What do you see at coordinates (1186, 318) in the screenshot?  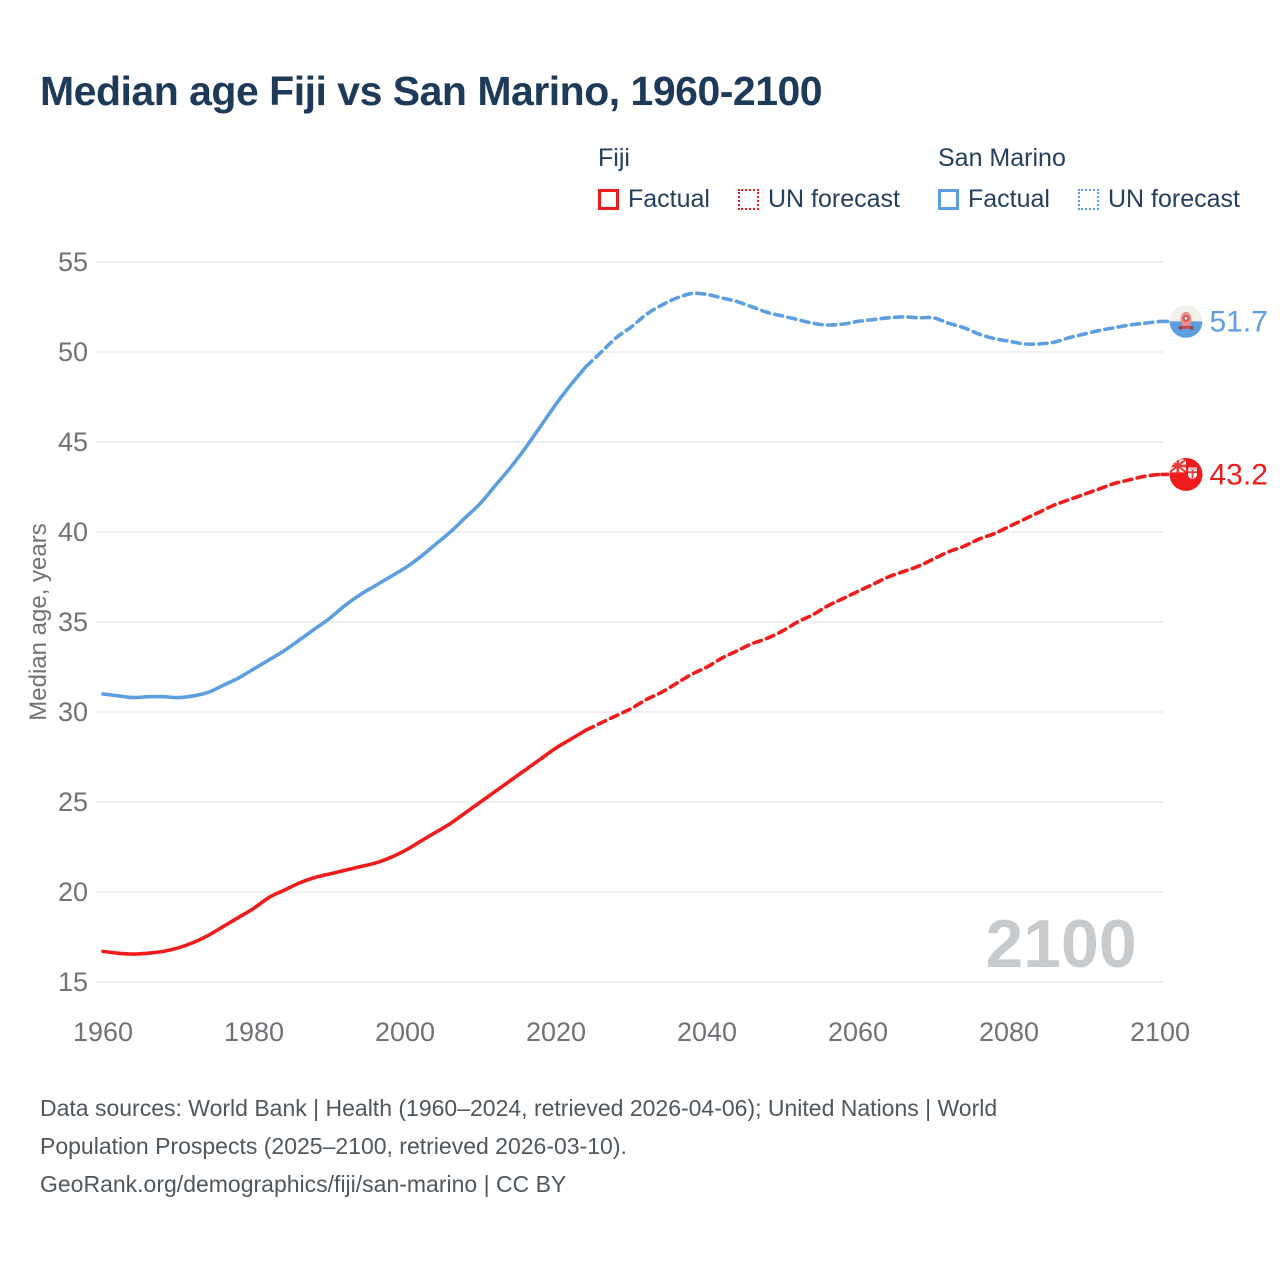 I see `flag-crest-center` at bounding box center [1186, 318].